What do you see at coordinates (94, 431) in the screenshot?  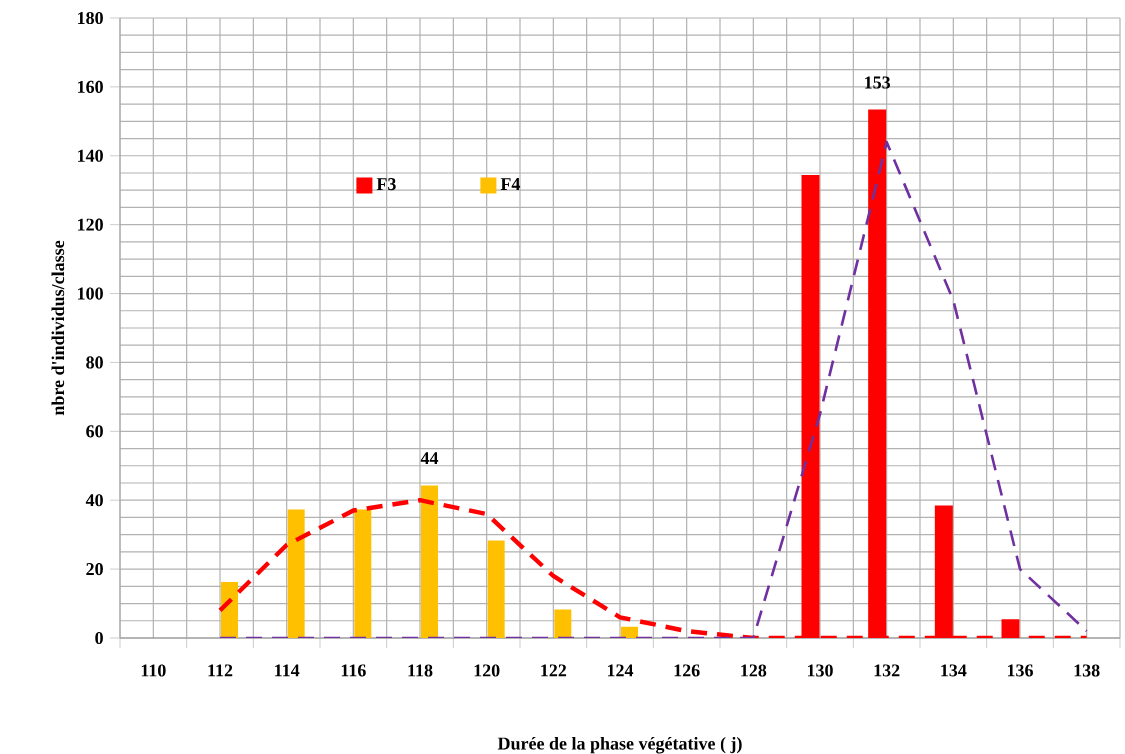 I see `y-tick-label: 60` at bounding box center [94, 431].